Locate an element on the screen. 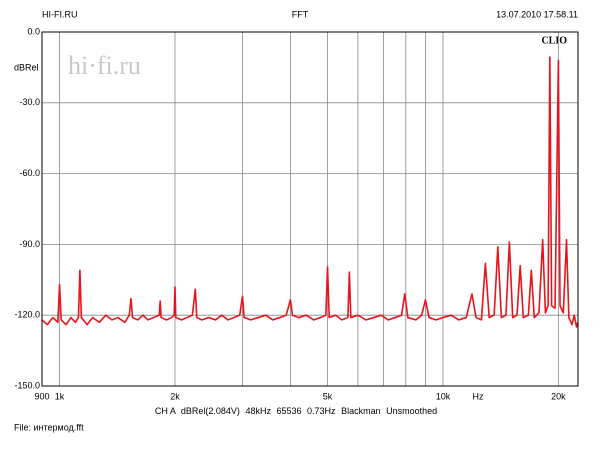 The height and width of the screenshot is (450, 600). file-name: File: интермод.fft is located at coordinates (49, 427).